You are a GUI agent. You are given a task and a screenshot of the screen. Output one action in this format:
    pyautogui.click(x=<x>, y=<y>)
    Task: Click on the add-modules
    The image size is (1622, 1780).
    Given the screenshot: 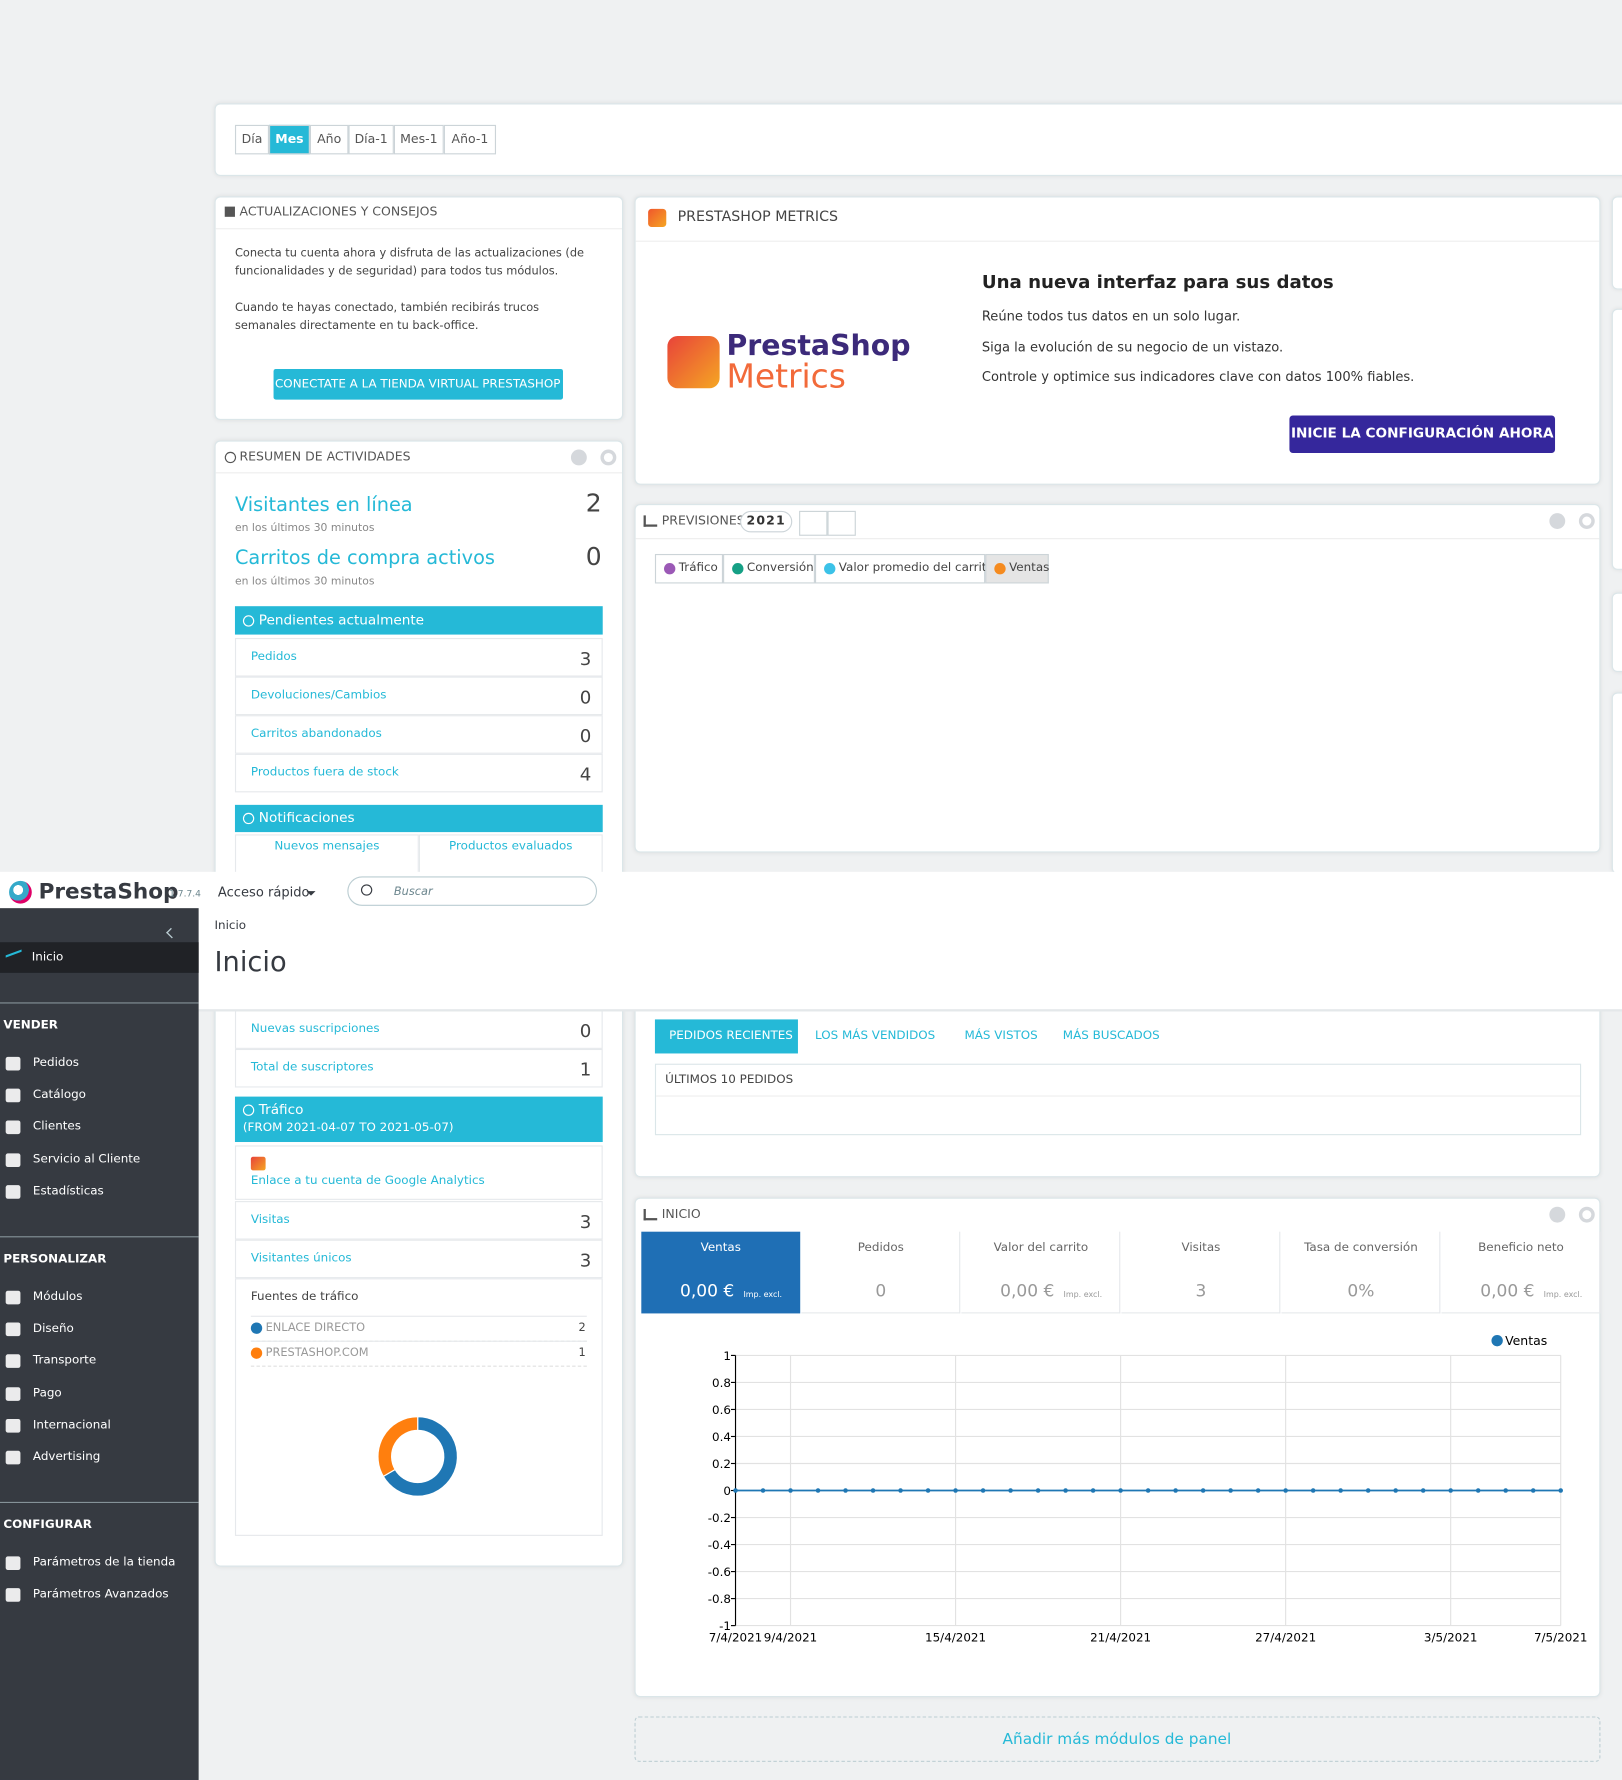 What is the action you would take?
    pyautogui.click(x=1117, y=1739)
    